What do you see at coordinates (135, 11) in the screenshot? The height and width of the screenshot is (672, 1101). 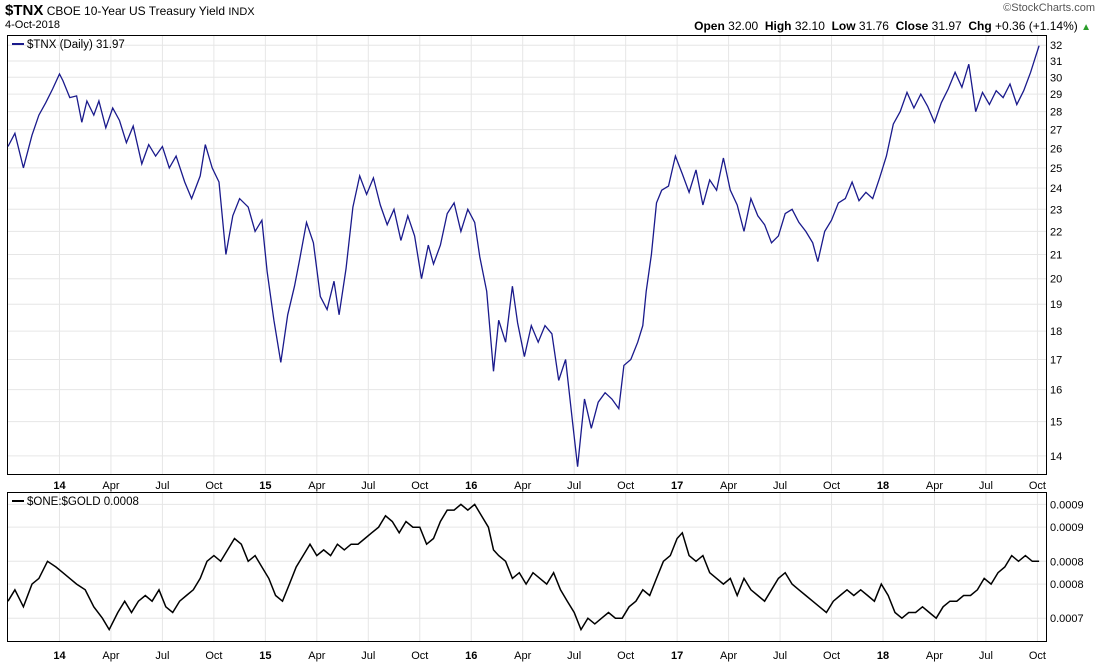 I see `security-name: CBOE 10-Year US Treasury Yield` at bounding box center [135, 11].